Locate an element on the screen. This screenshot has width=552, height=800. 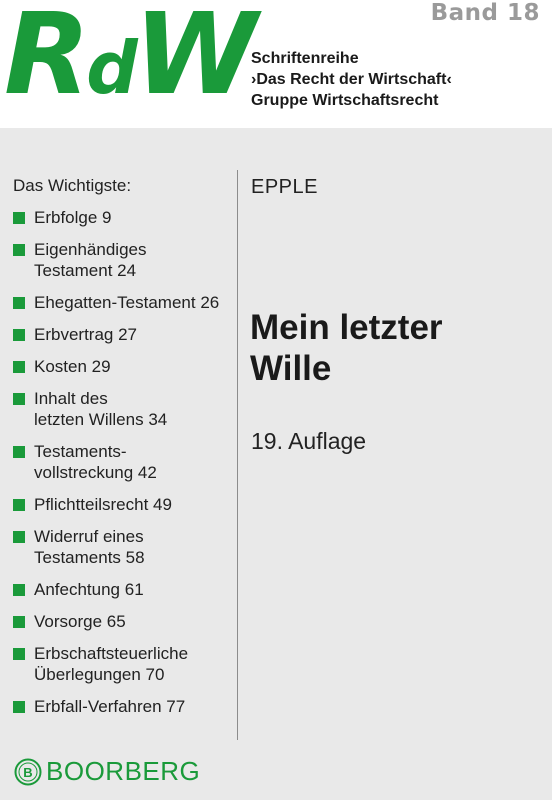
series-line: Schriftenreihe is located at coordinates (305, 58).